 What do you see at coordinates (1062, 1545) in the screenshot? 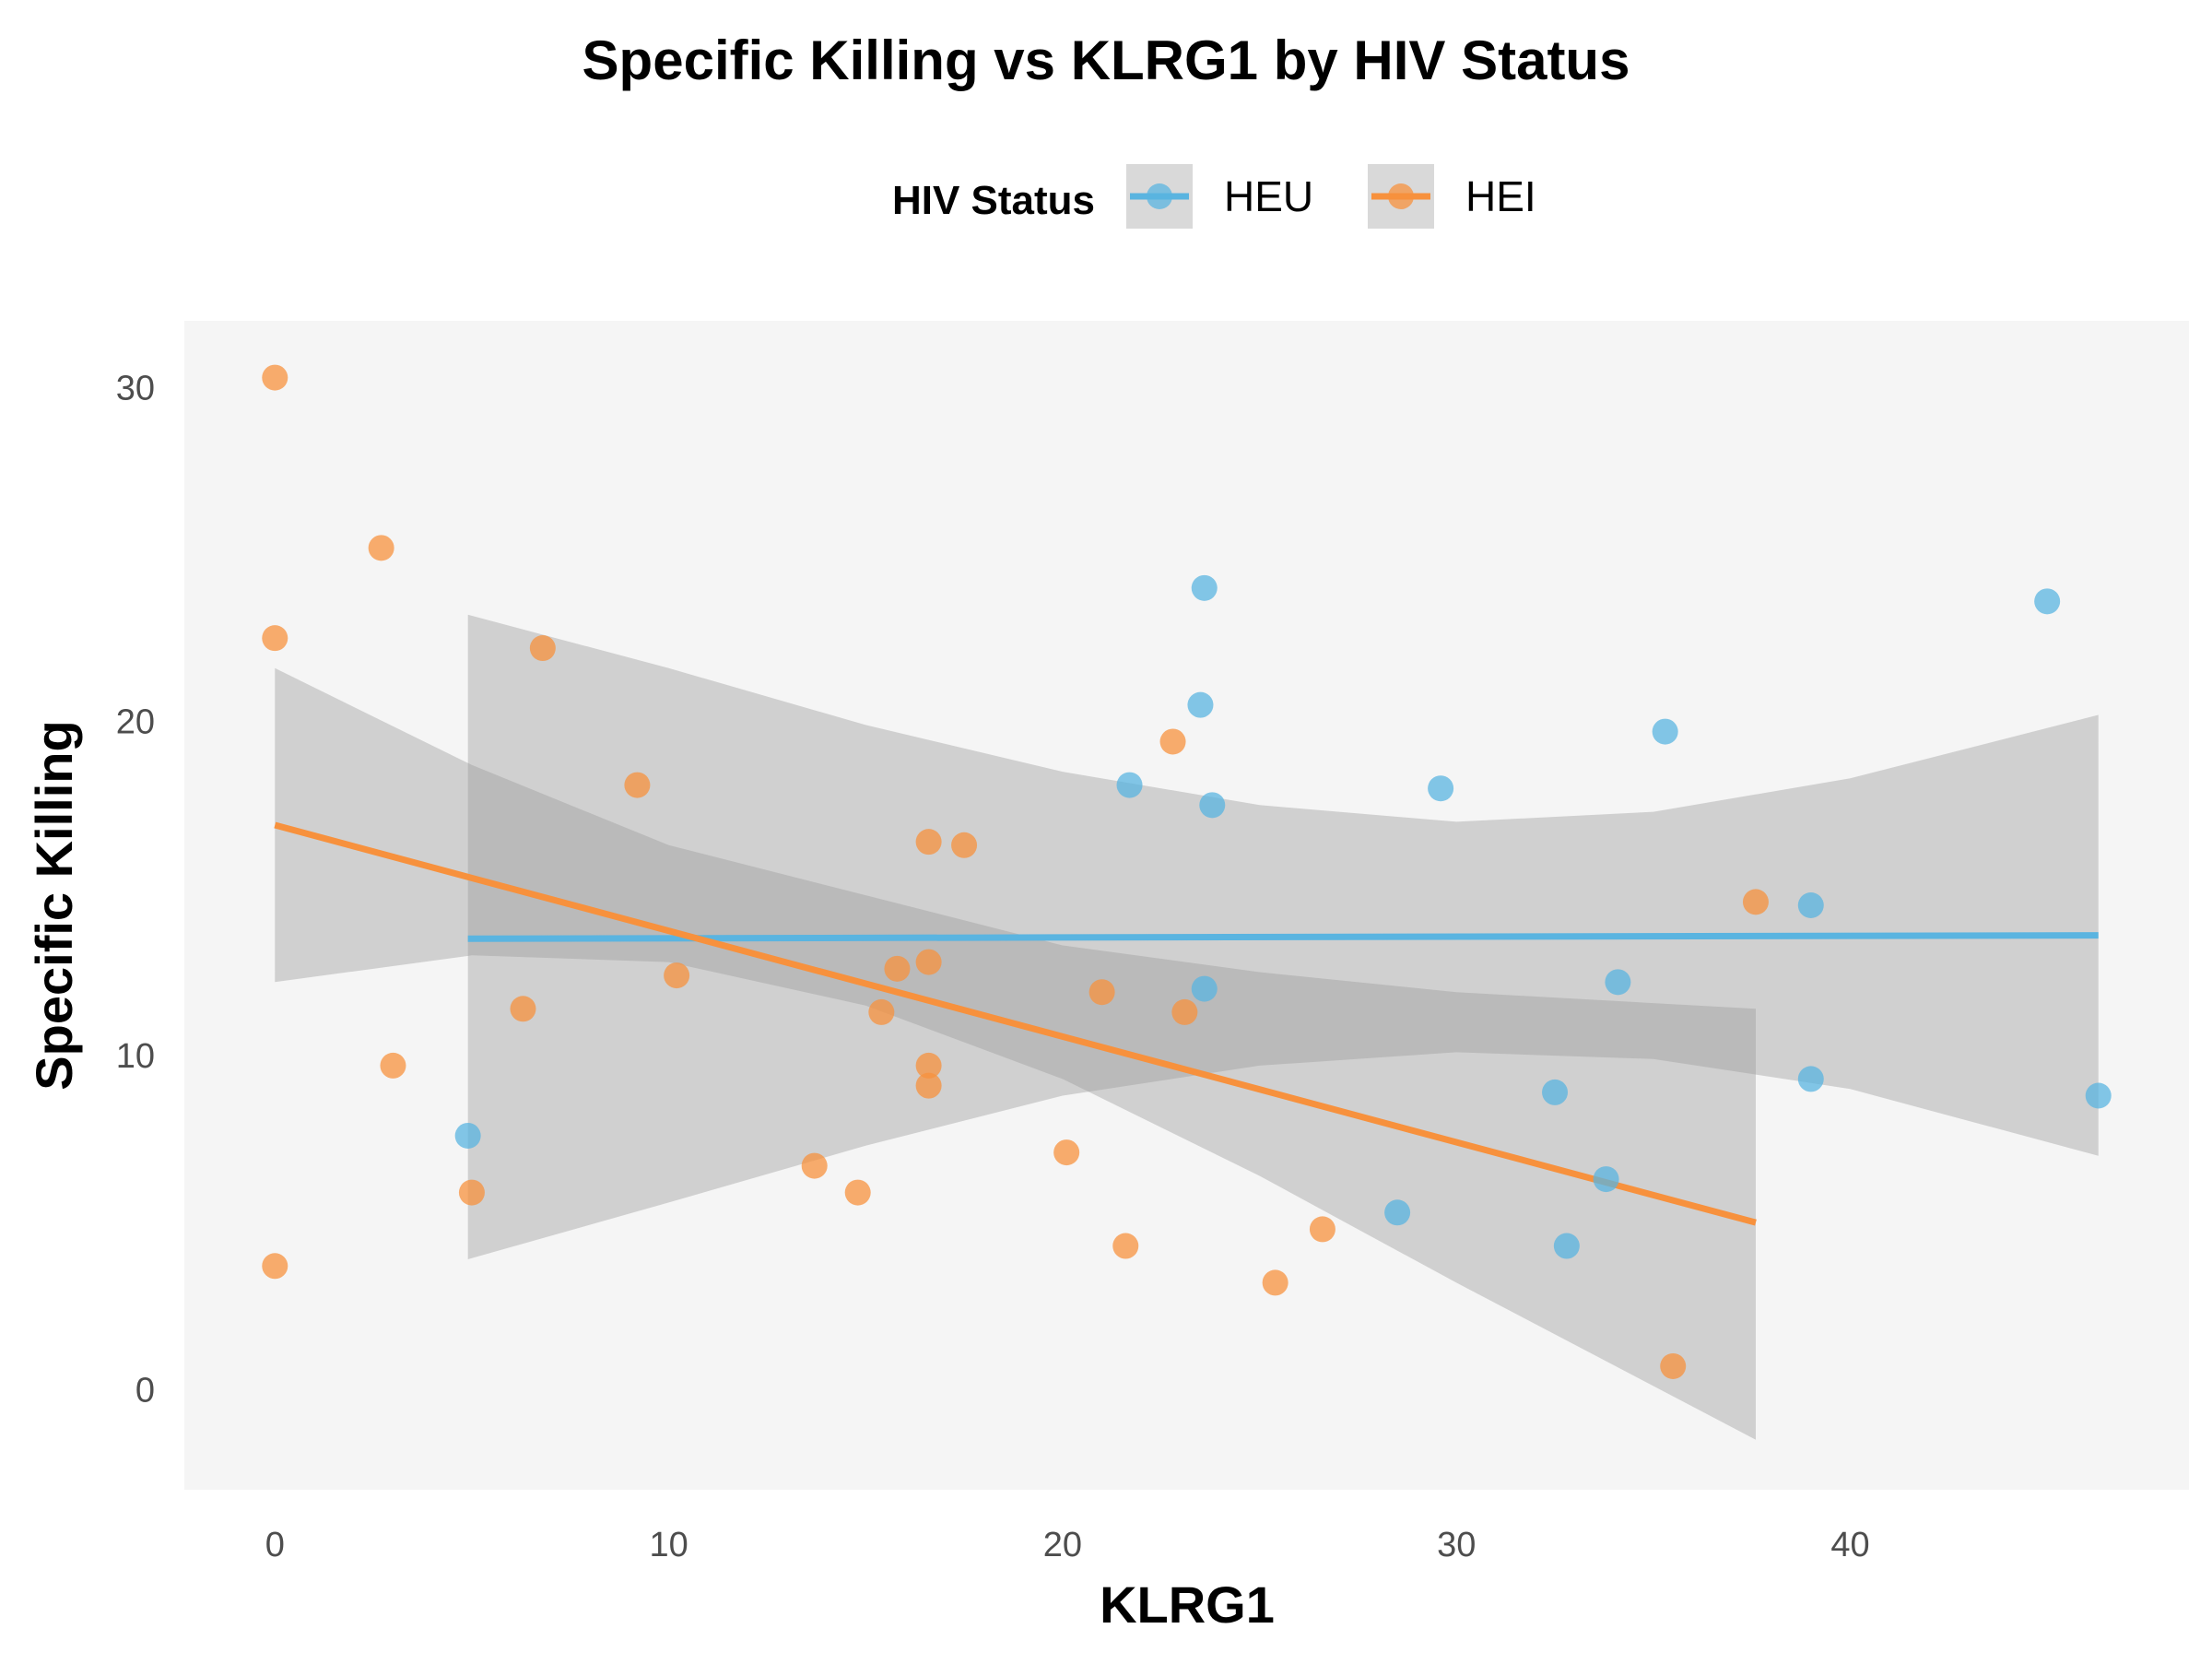
I see `x-tick-label: 20` at bounding box center [1062, 1545].